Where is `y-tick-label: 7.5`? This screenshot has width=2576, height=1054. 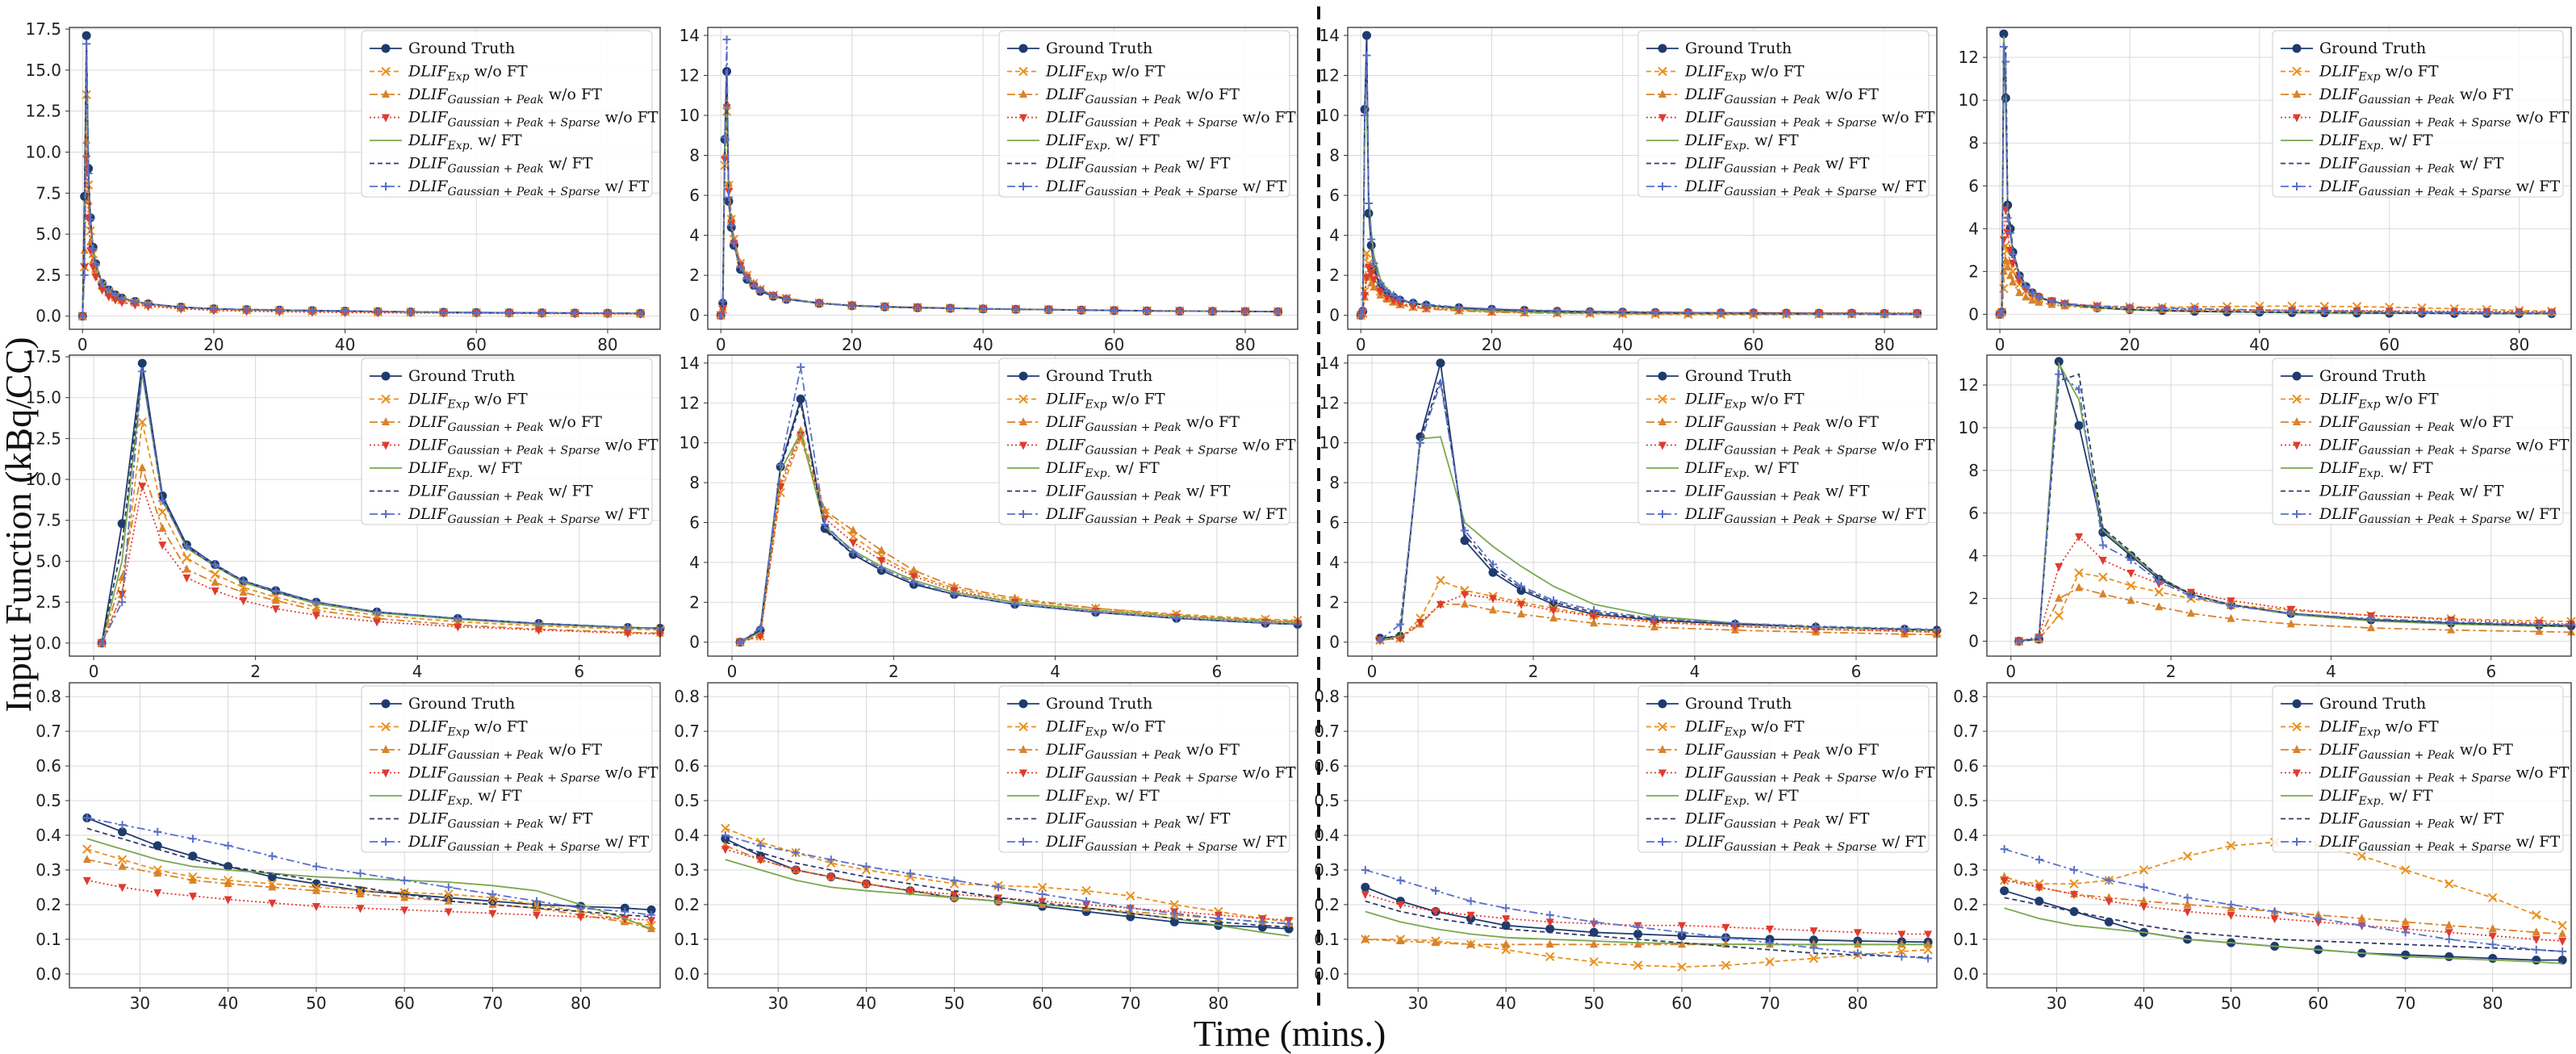 y-tick-label: 7.5 is located at coordinates (48, 193).